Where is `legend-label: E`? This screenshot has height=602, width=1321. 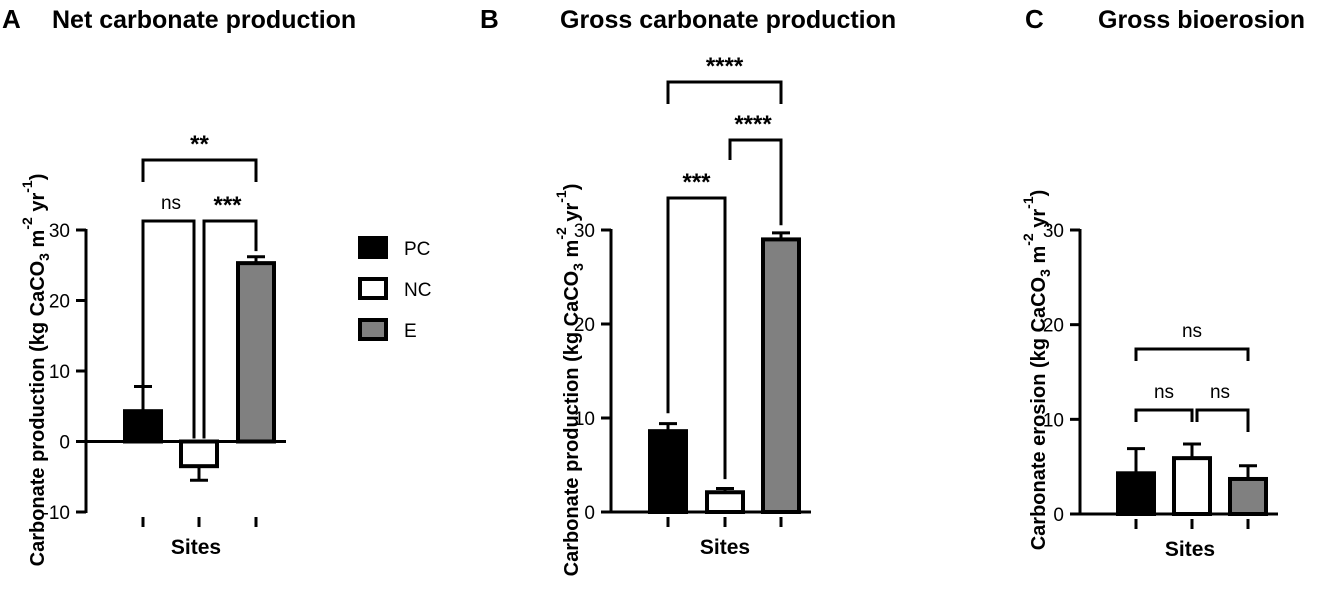 legend-label: E is located at coordinates (410, 331).